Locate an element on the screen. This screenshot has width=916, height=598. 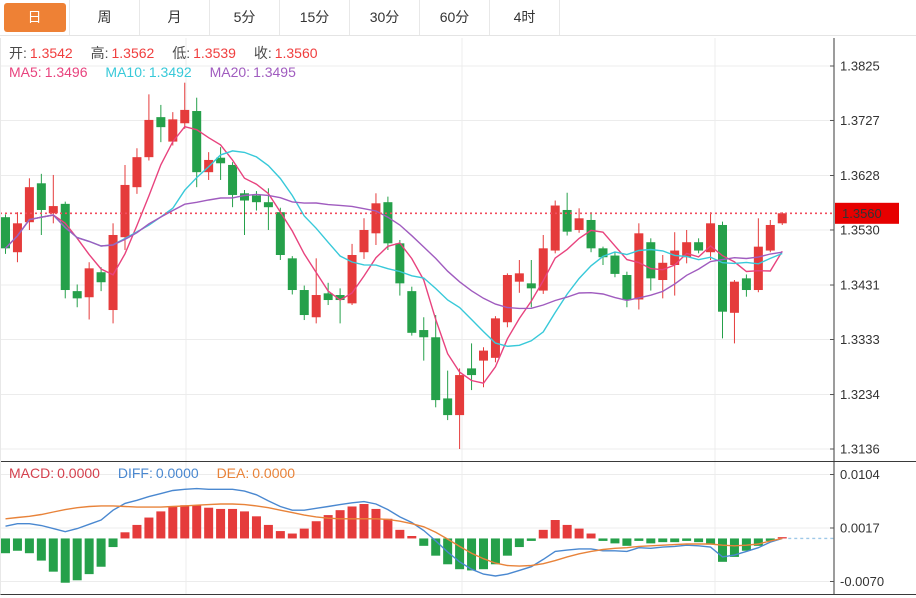
tab-label: 5分 is located at coordinates (244, 17).